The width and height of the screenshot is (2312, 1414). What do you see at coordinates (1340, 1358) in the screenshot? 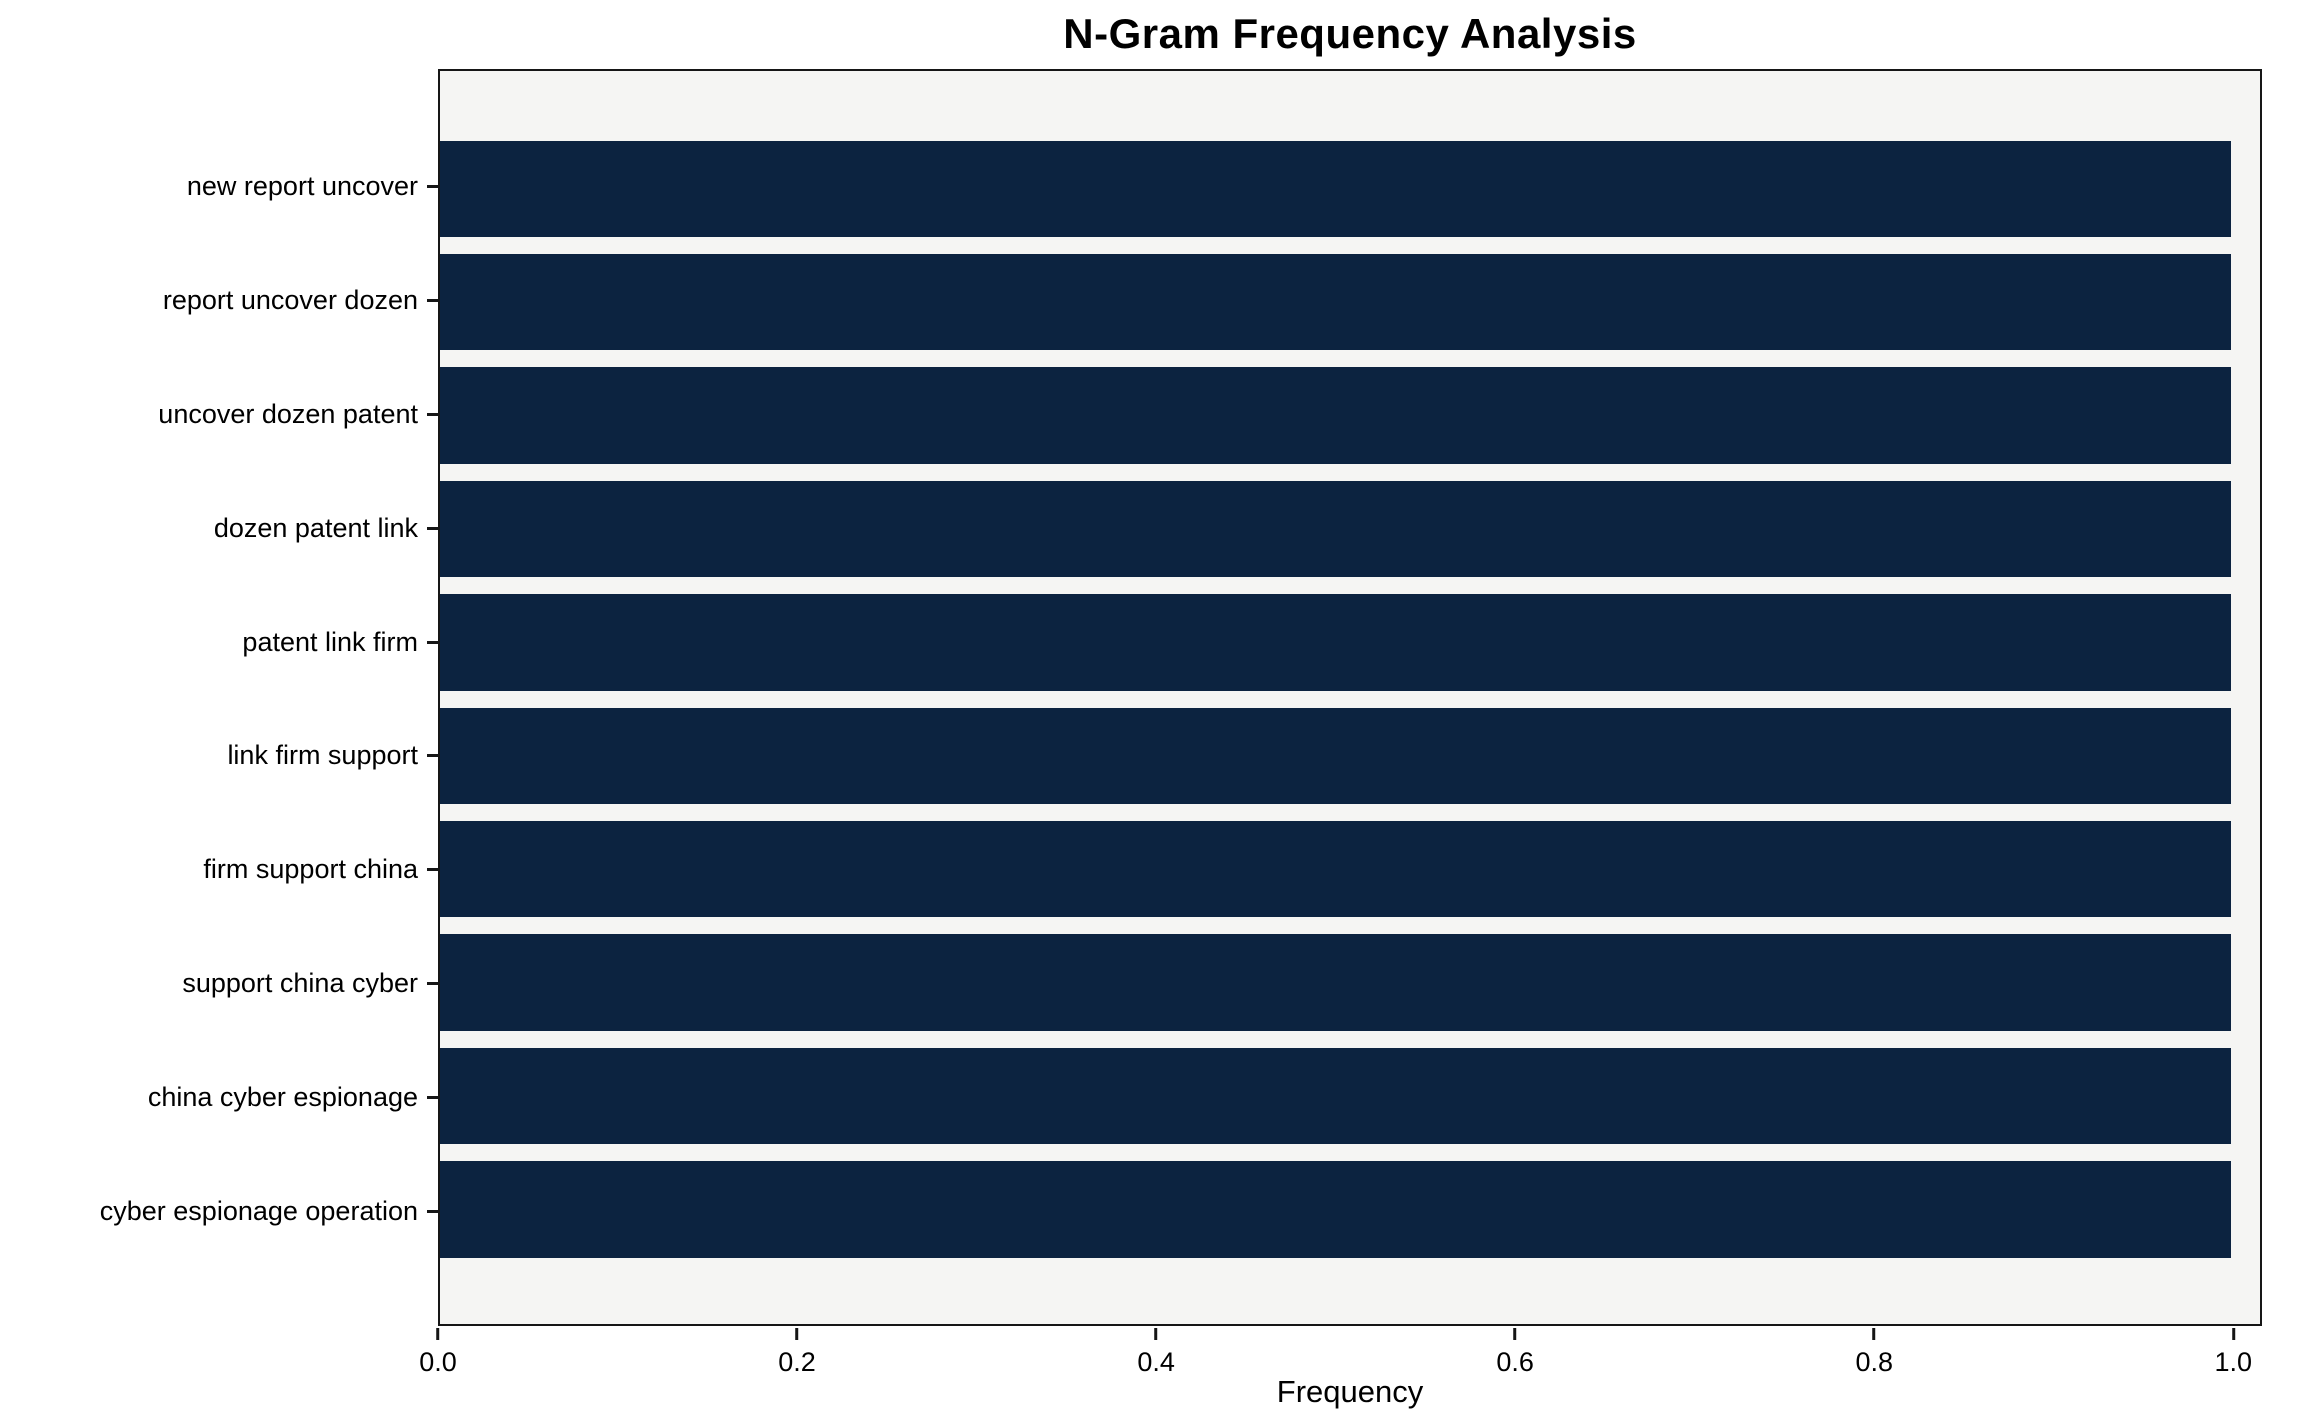
I see `x-axis: 0.0 0.2 0.4 0.6 0.8 1.0` at bounding box center [1340, 1358].